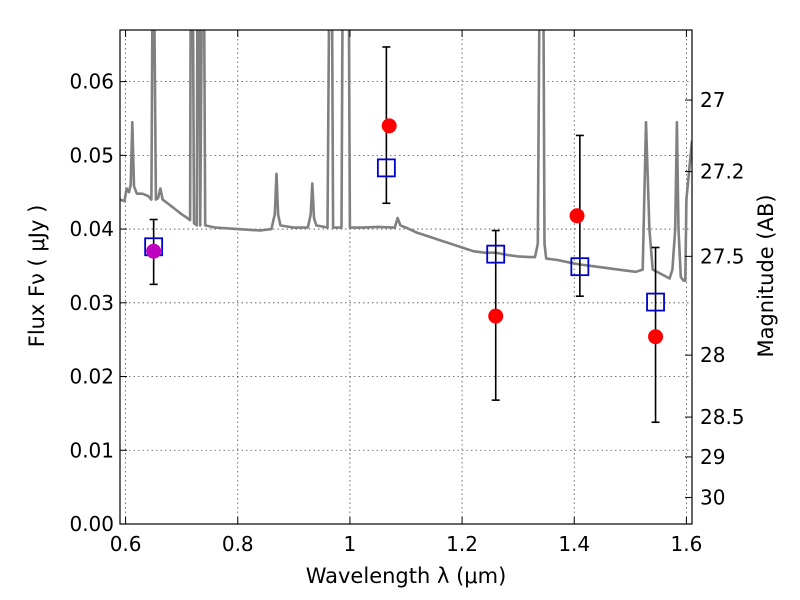  What do you see at coordinates (91, 524) in the screenshot?
I see `y-tick-label: 0.00` at bounding box center [91, 524].